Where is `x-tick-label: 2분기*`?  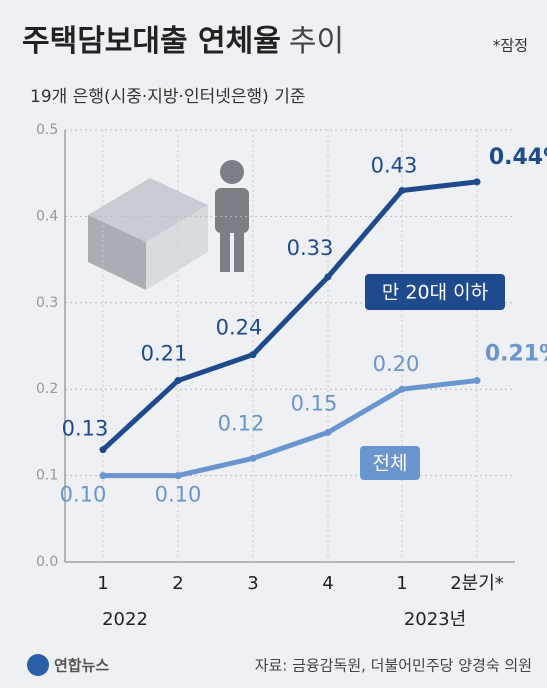
x-tick-label: 2분기* is located at coordinates (477, 583).